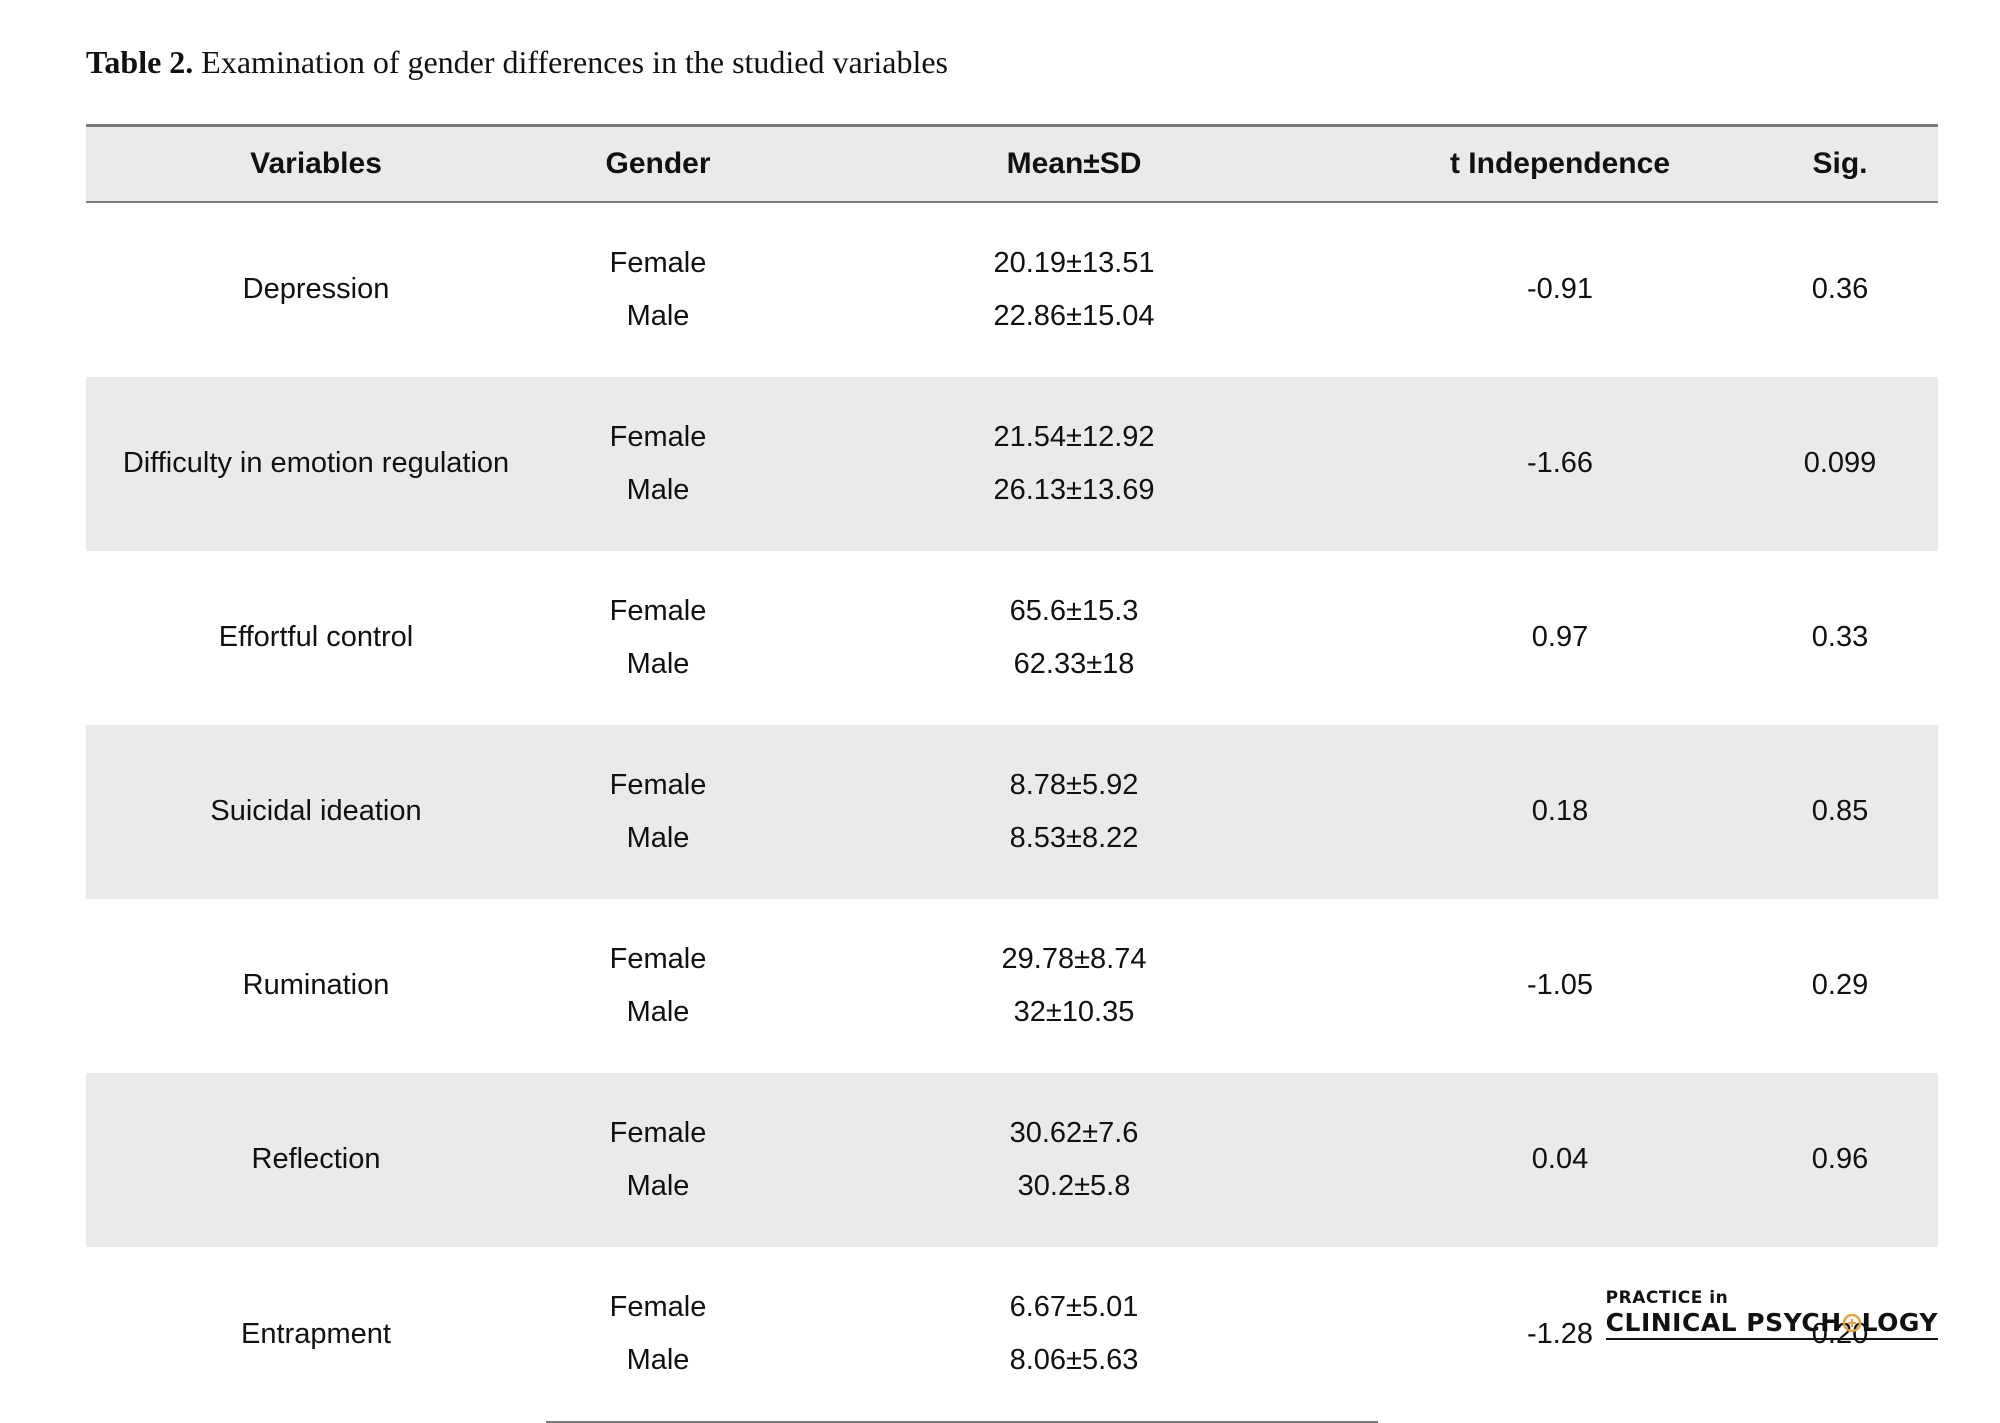  Describe the element at coordinates (1667, 1298) in the screenshot. I see `logo-top-text: PRACTICE in` at that location.